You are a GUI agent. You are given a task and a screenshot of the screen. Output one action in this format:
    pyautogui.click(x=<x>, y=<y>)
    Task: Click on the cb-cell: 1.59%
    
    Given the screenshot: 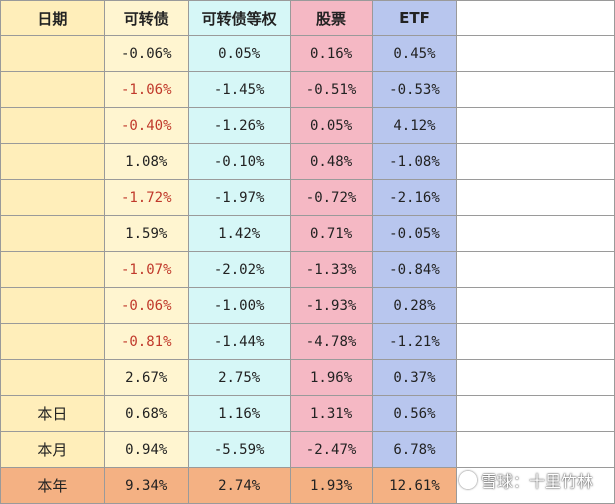 What is the action you would take?
    pyautogui.click(x=146, y=233)
    